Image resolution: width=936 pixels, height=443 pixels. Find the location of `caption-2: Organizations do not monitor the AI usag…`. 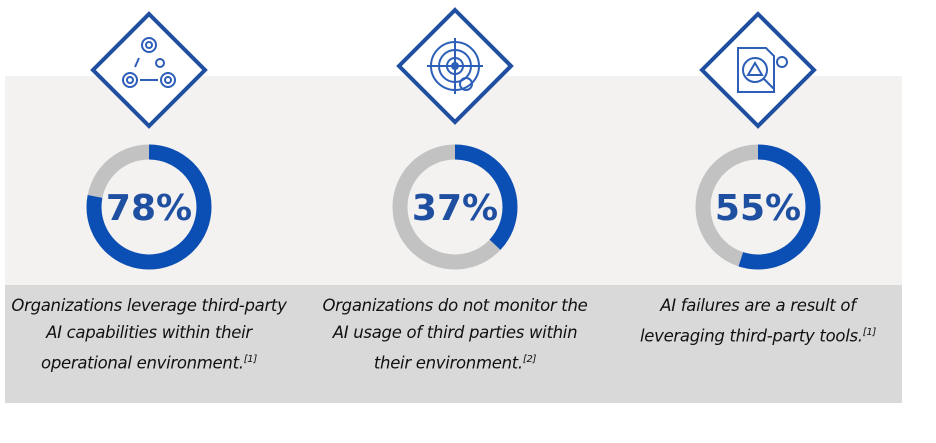

caption-2: Organizations do not monitor the AI usag… is located at coordinates (455, 334).